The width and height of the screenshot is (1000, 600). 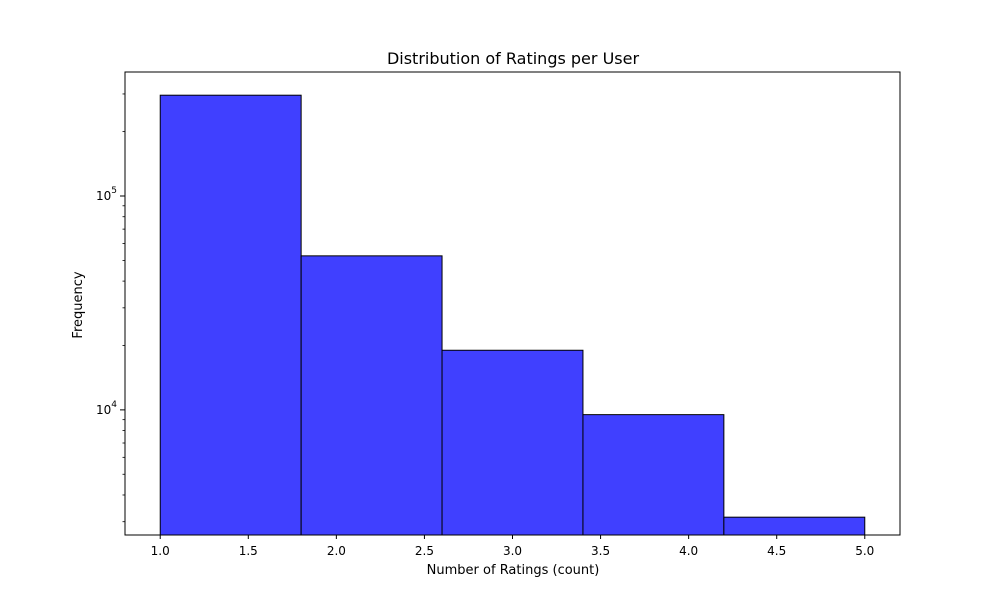 What do you see at coordinates (864, 551) in the screenshot?
I see `x-tick-label: 5.0` at bounding box center [864, 551].